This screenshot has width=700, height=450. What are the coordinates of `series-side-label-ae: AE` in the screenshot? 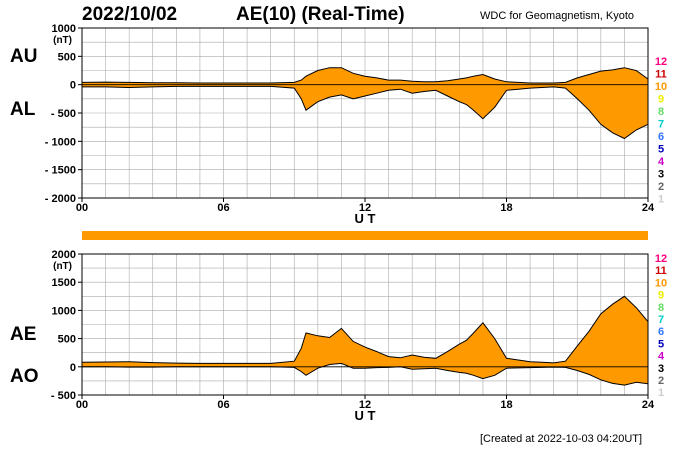 It's located at (23, 334).